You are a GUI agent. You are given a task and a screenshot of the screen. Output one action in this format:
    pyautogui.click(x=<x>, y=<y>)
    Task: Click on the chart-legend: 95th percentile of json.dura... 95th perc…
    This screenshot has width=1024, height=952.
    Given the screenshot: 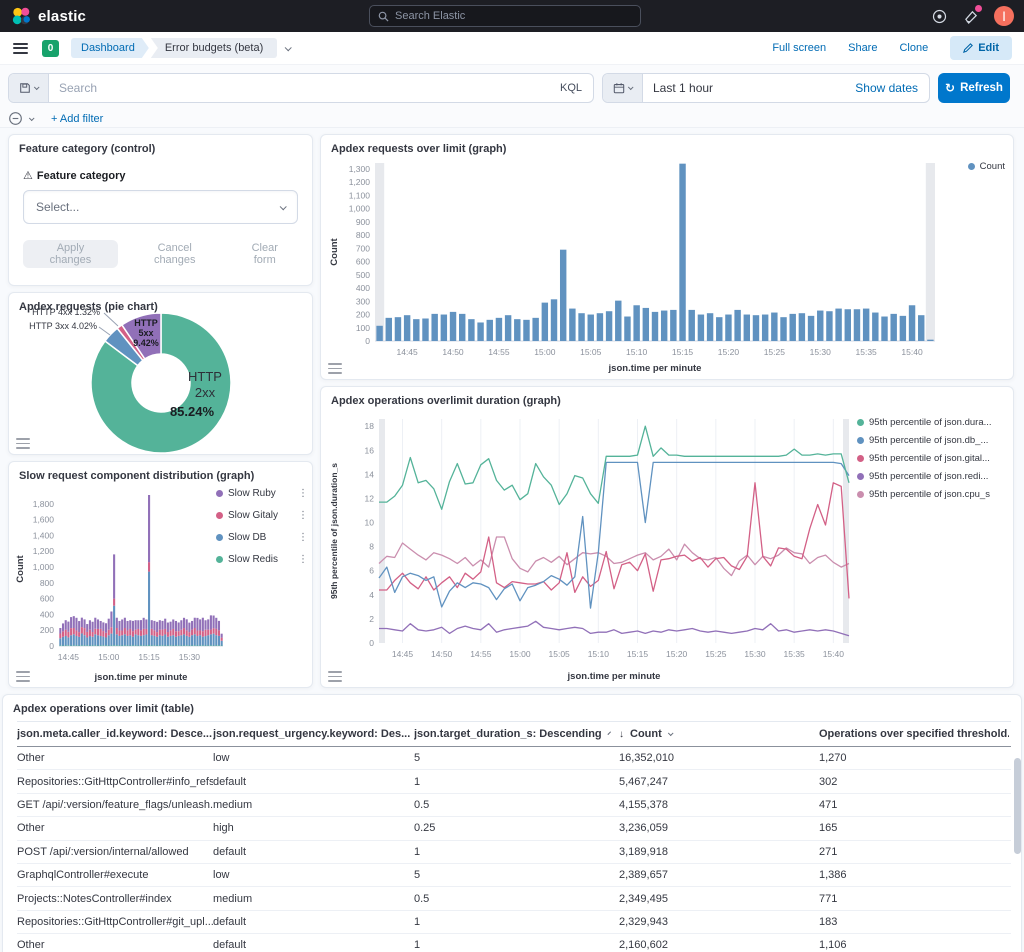 What is the action you would take?
    pyautogui.click(x=932, y=458)
    